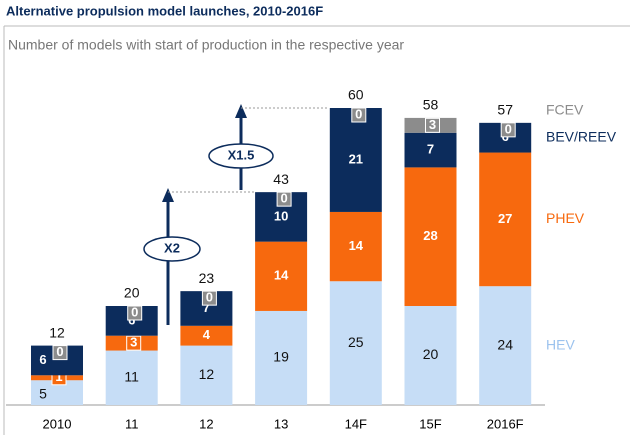 The height and width of the screenshot is (435, 630). What do you see at coordinates (565, 110) in the screenshot?
I see `legend-label: FCEV` at bounding box center [565, 110].